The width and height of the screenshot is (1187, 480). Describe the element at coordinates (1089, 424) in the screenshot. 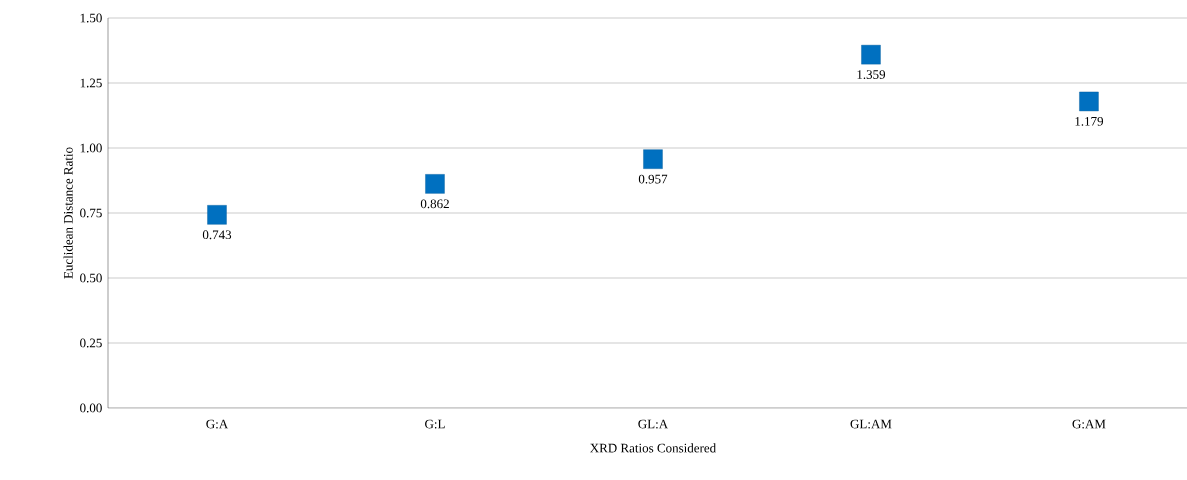

I see `x-tick-label: G:AM` at that location.